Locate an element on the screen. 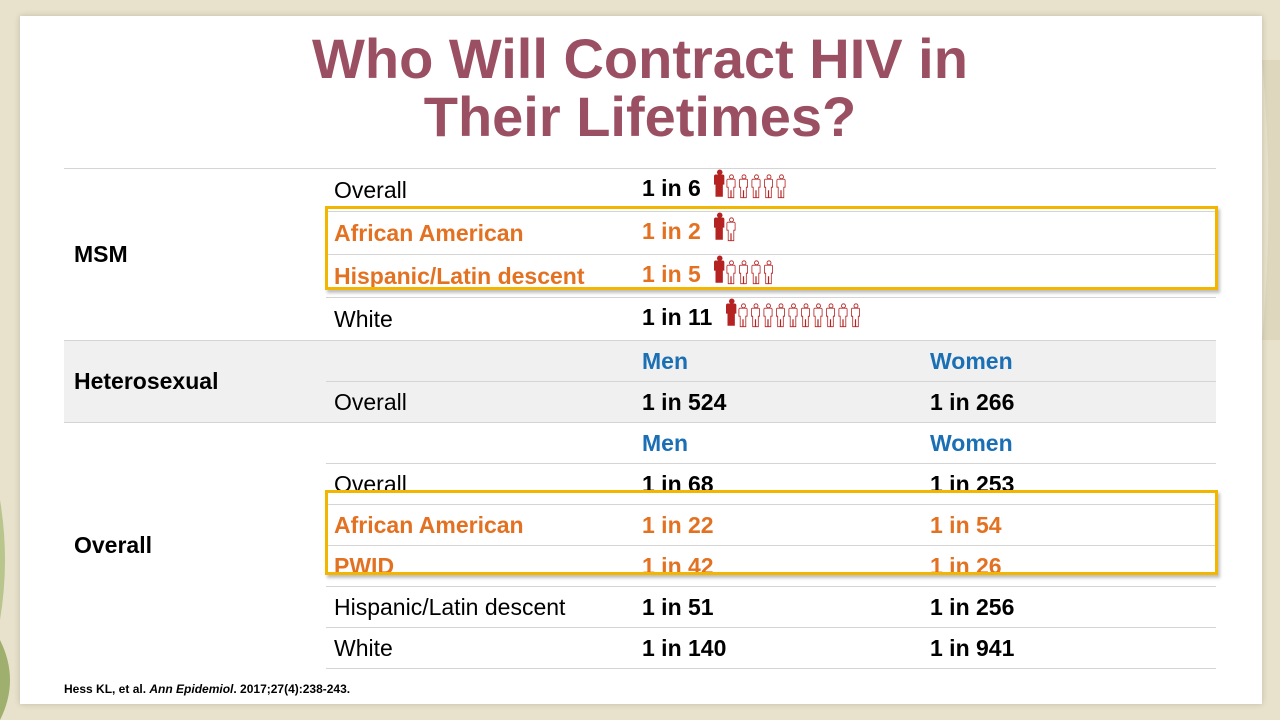  rate-value: 1 in 2 is located at coordinates (671, 231).